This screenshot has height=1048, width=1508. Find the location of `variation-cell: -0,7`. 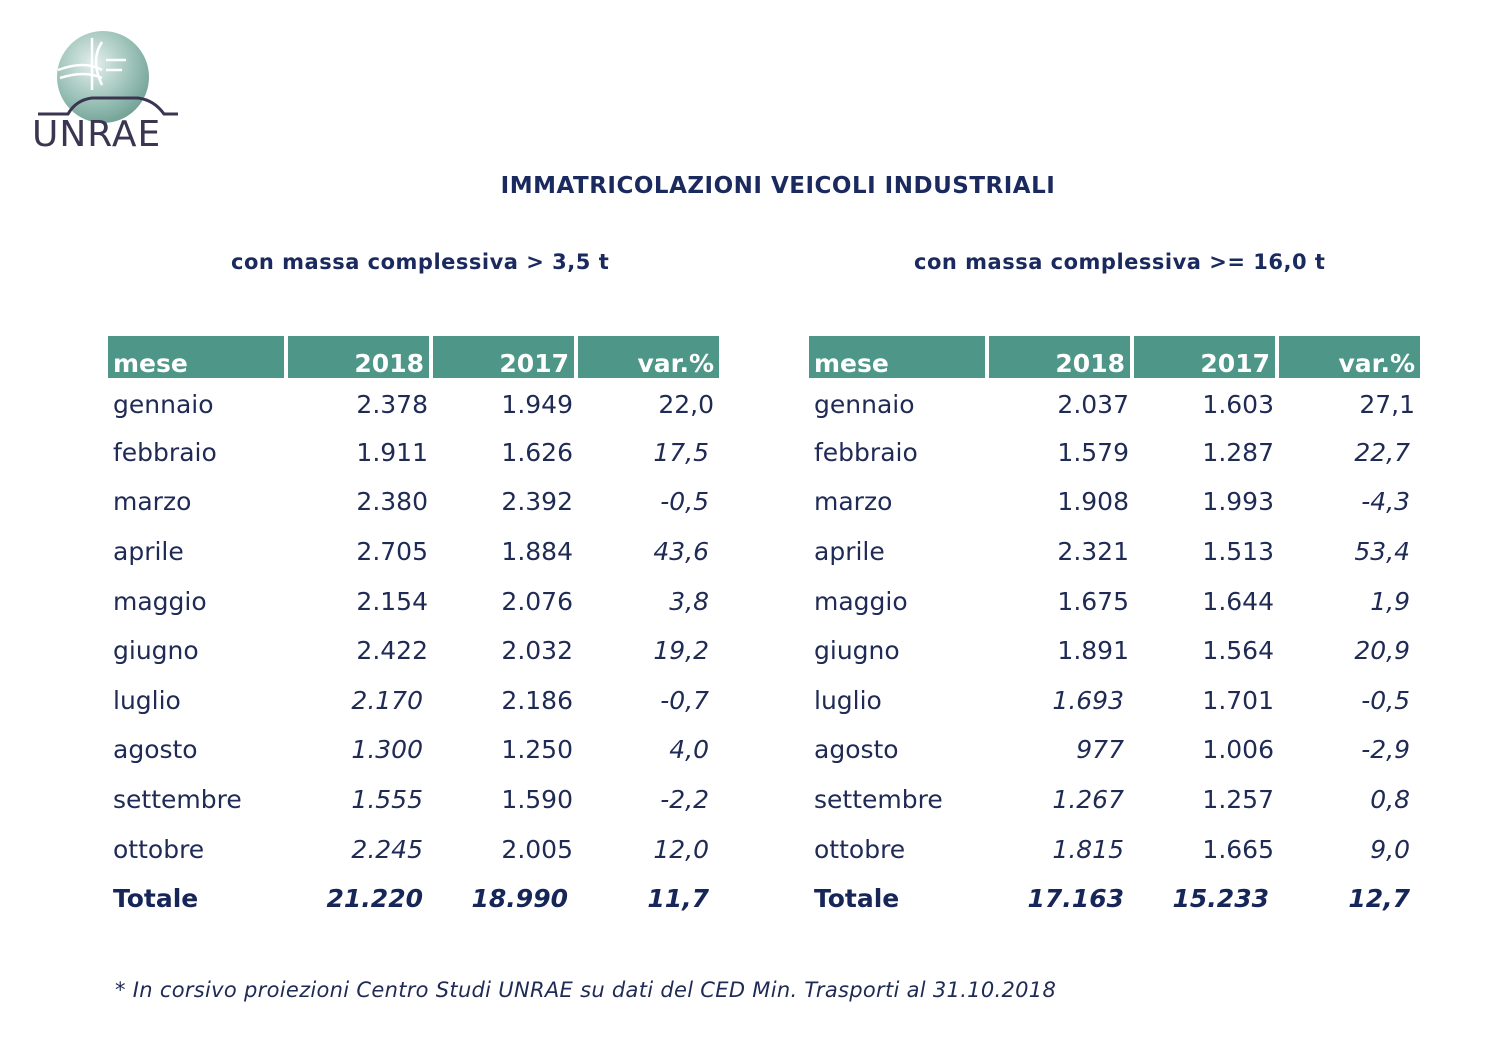

variation-cell: -0,7 is located at coordinates (684, 700).